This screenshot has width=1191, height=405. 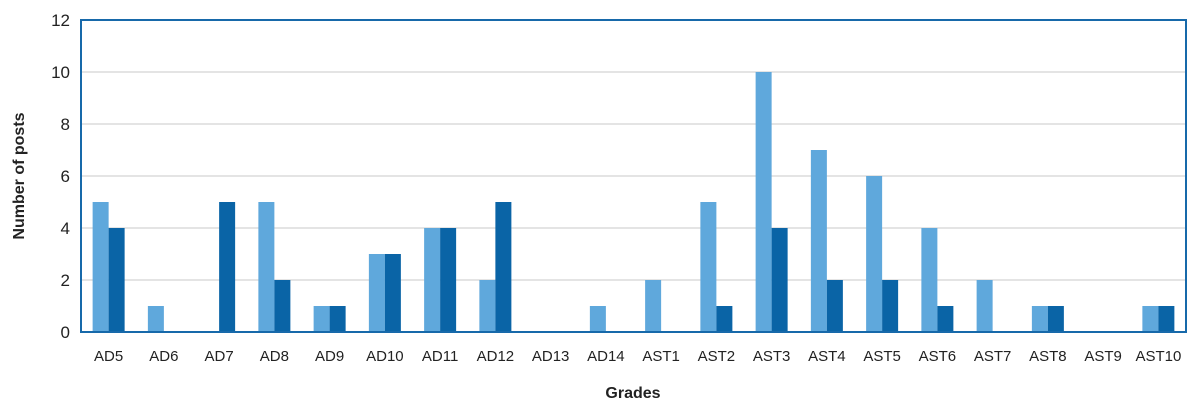 What do you see at coordinates (1103, 356) in the screenshot?
I see `x-category-label: AST9` at bounding box center [1103, 356].